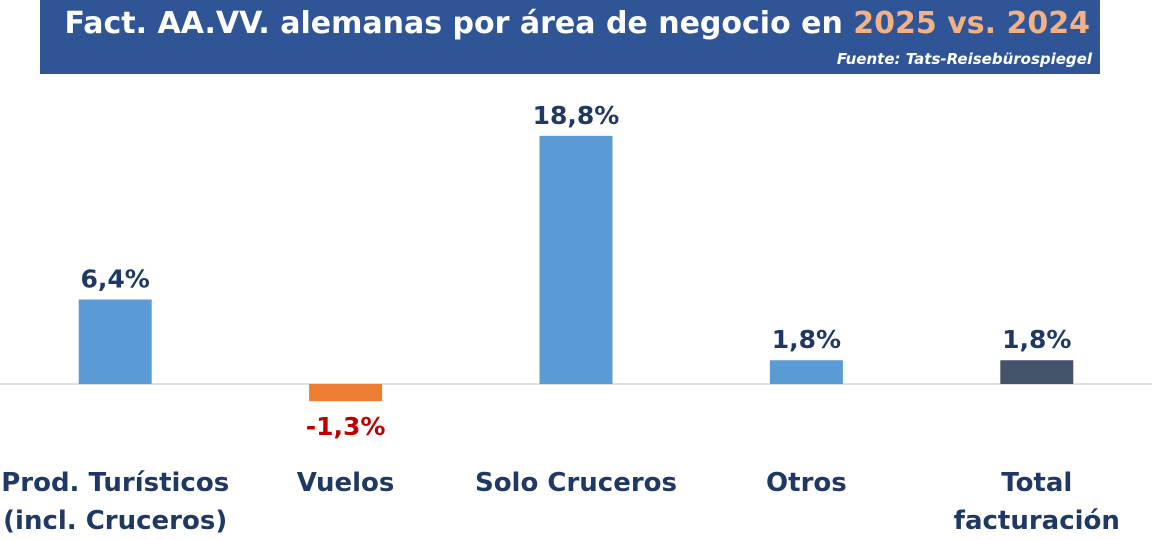 This screenshot has height=540, width=1152. What do you see at coordinates (1037, 521) in the screenshot?
I see `category-label-4-1: facturación` at bounding box center [1037, 521].